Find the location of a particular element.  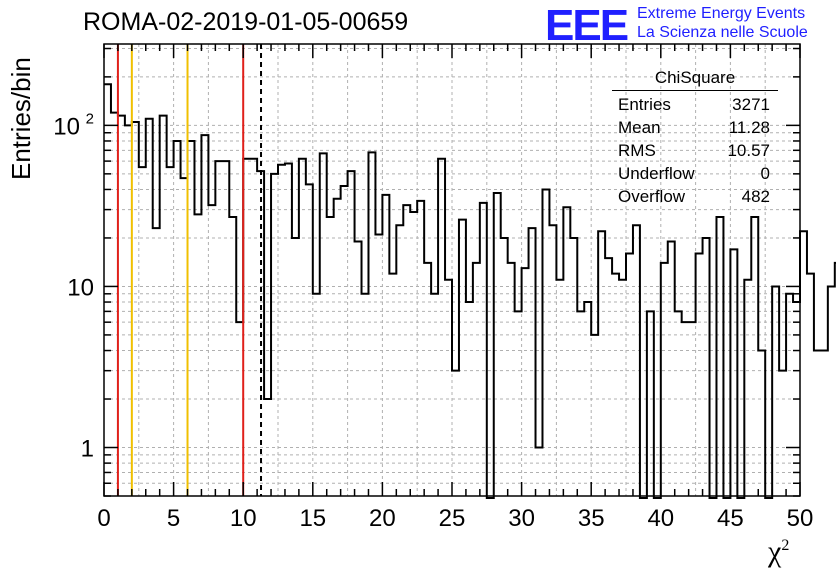

stats-row-entries: Entries 3271 is located at coordinates (695, 104).